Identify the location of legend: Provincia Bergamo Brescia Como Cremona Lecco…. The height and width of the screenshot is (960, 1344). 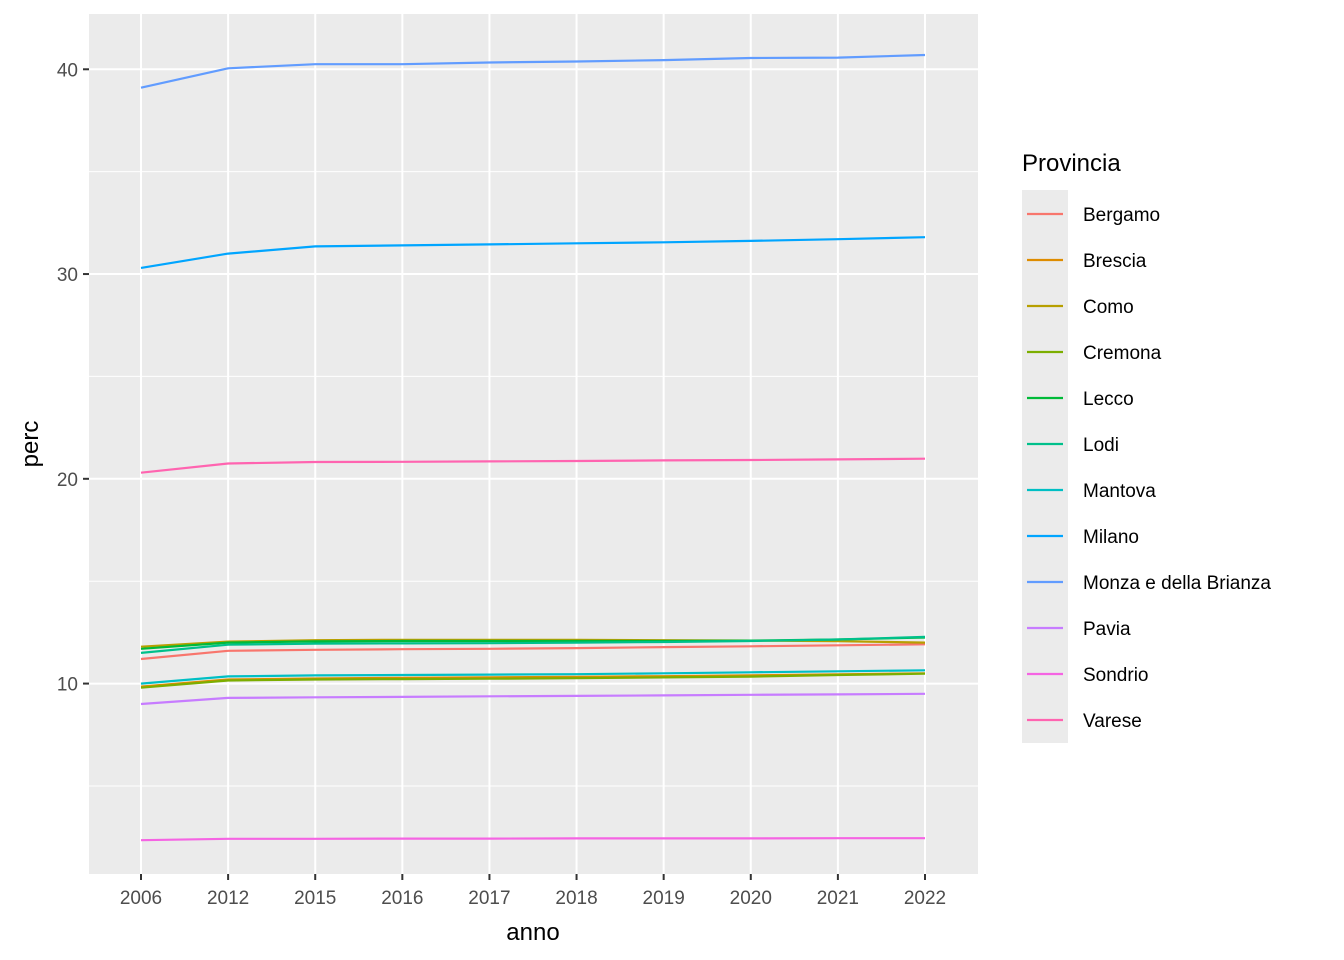
(1146, 446).